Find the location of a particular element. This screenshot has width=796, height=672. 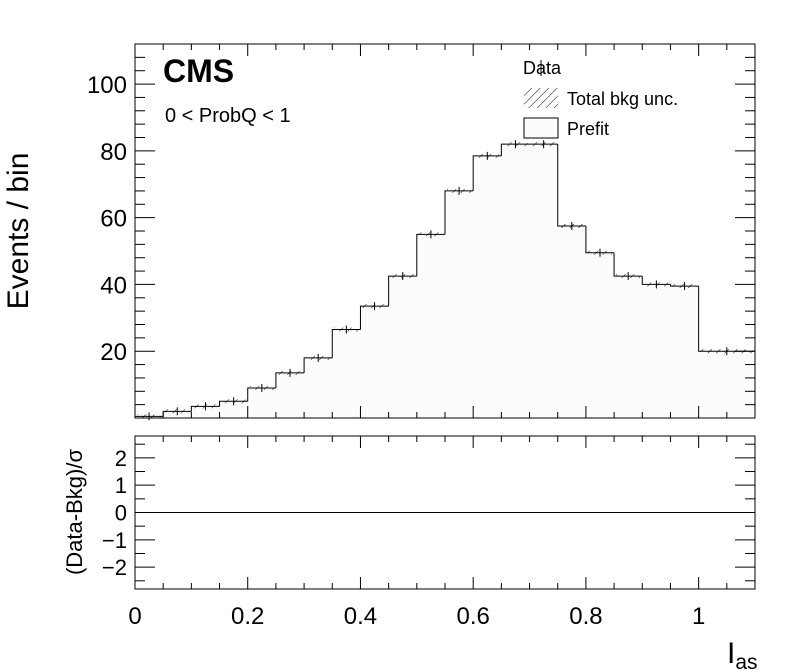

region-label: 0 < ProbQ < 1 is located at coordinates (228, 116).